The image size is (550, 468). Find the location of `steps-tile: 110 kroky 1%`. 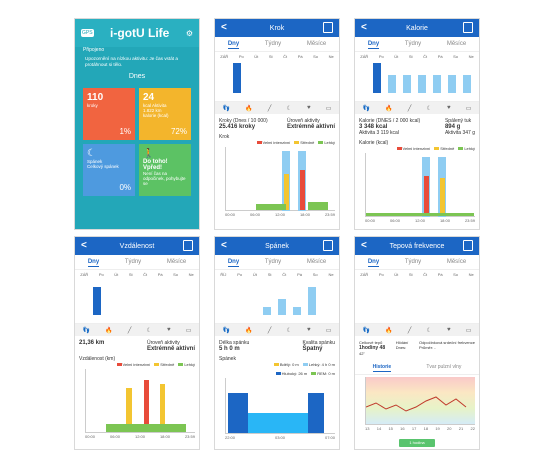

steps-tile: 110 kroky 1% is located at coordinates (109, 114).